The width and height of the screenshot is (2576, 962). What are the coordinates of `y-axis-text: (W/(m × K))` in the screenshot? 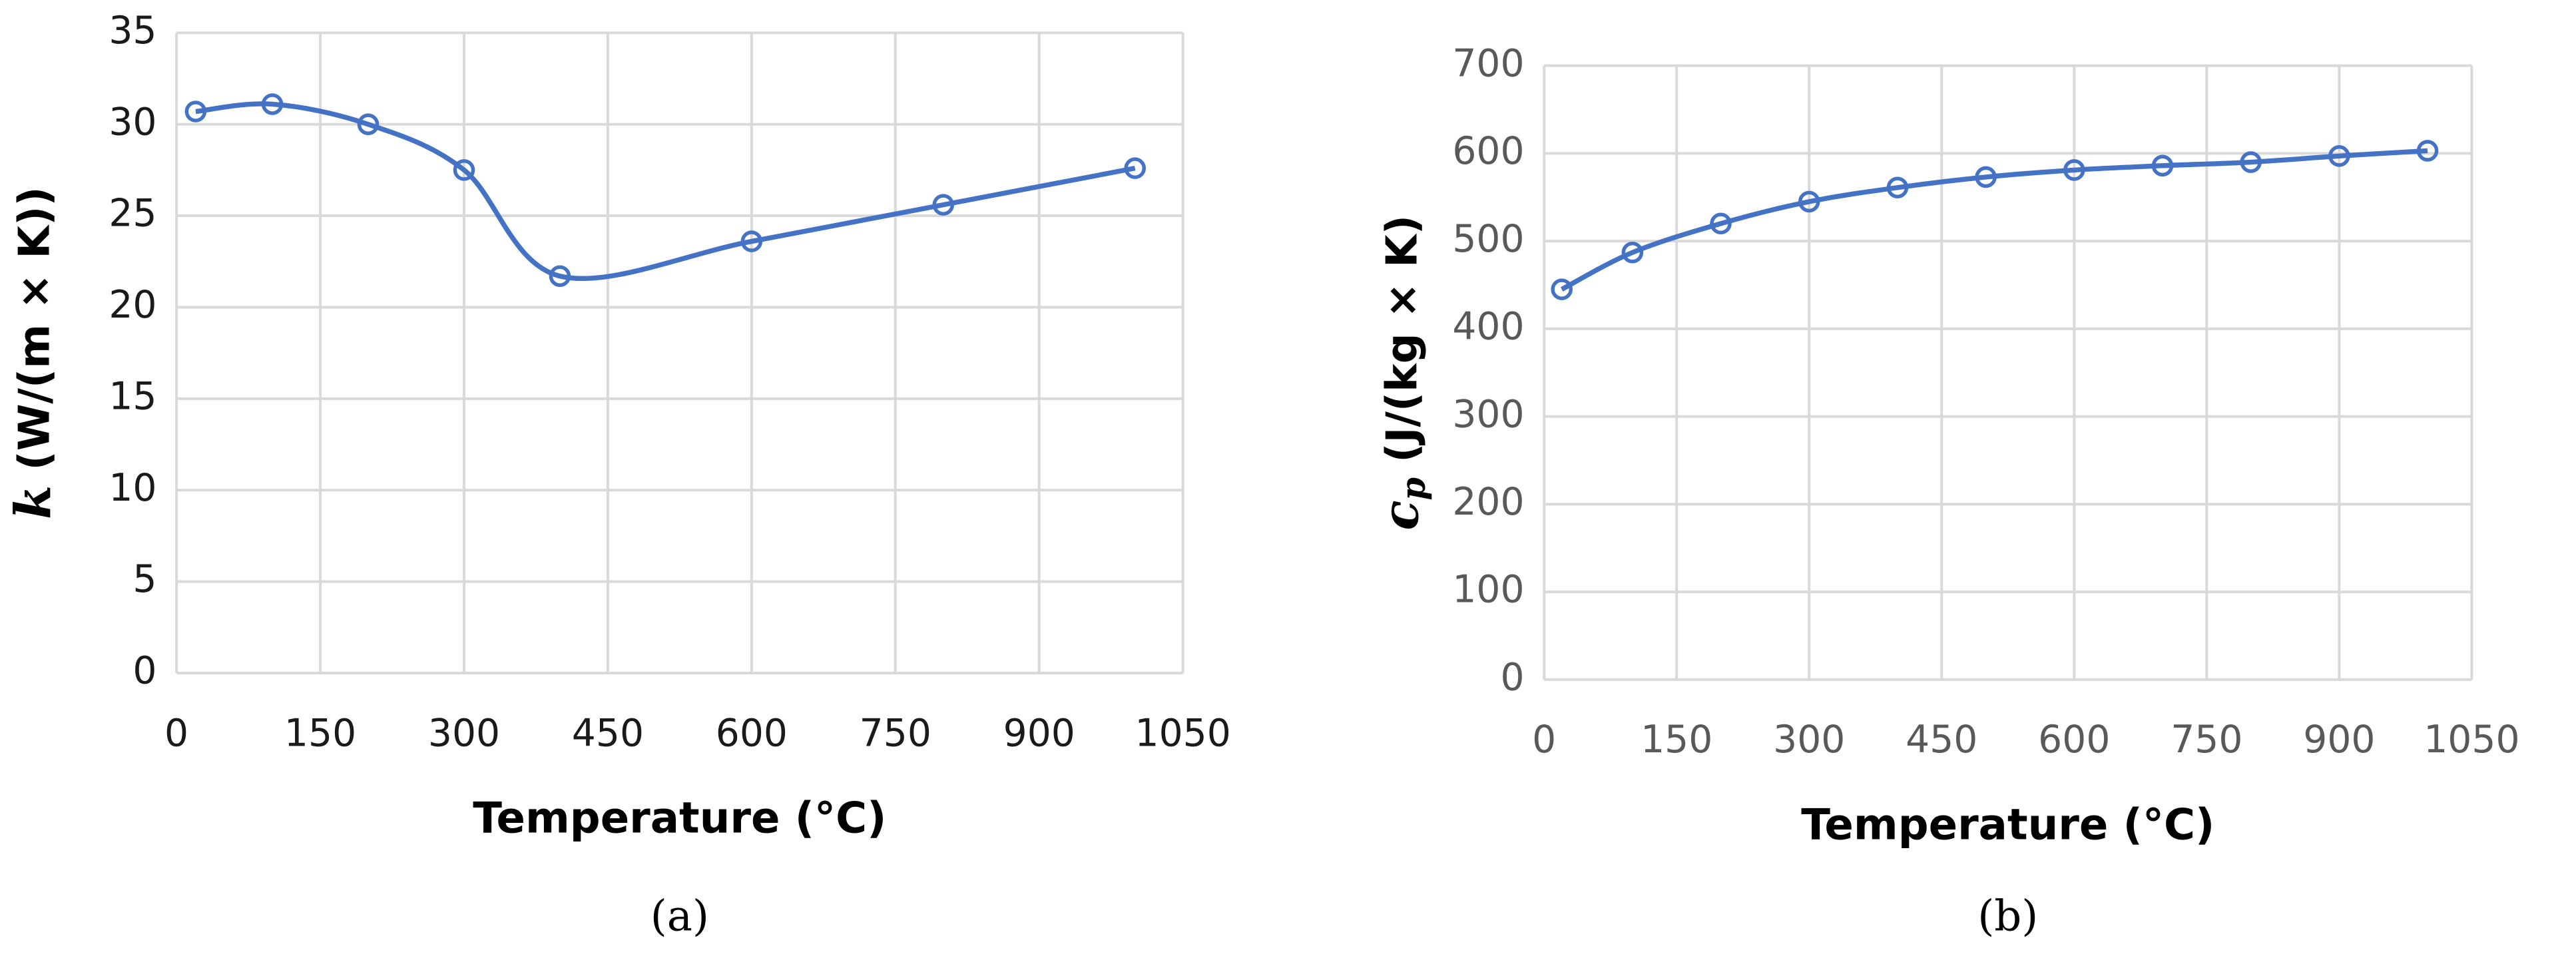 It's located at (34, 335).